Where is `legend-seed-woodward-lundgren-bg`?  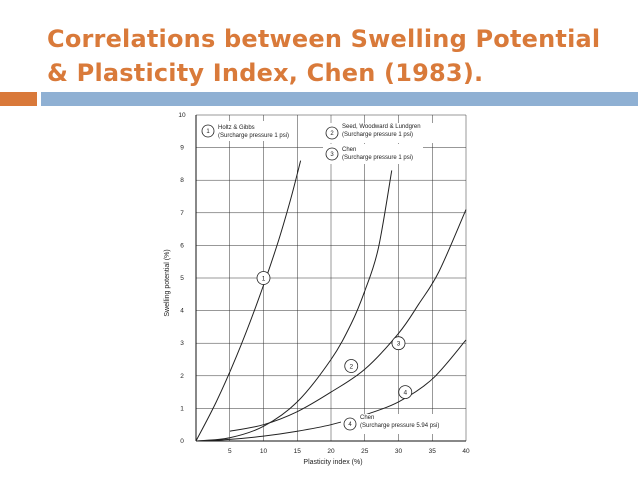 legend-seed-woodward-lundgren-bg is located at coordinates (379, 133).